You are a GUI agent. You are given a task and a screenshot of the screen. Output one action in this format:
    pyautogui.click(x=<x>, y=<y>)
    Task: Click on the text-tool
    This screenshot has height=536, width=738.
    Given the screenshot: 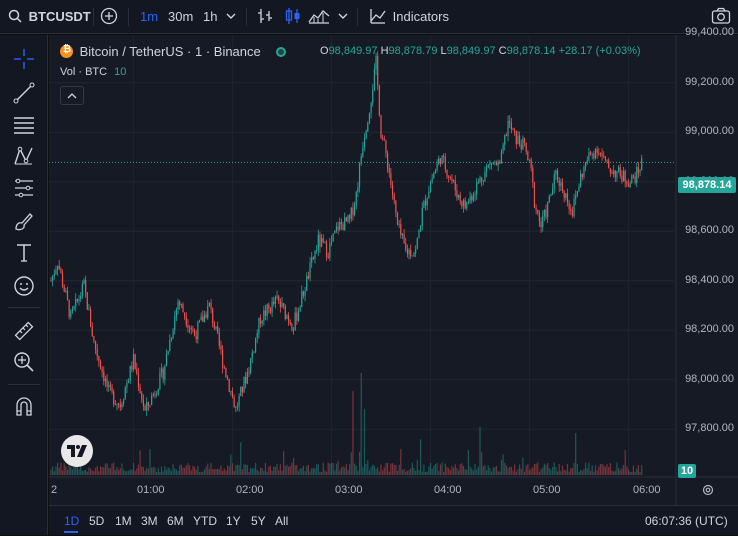 What is the action you would take?
    pyautogui.click(x=24, y=253)
    